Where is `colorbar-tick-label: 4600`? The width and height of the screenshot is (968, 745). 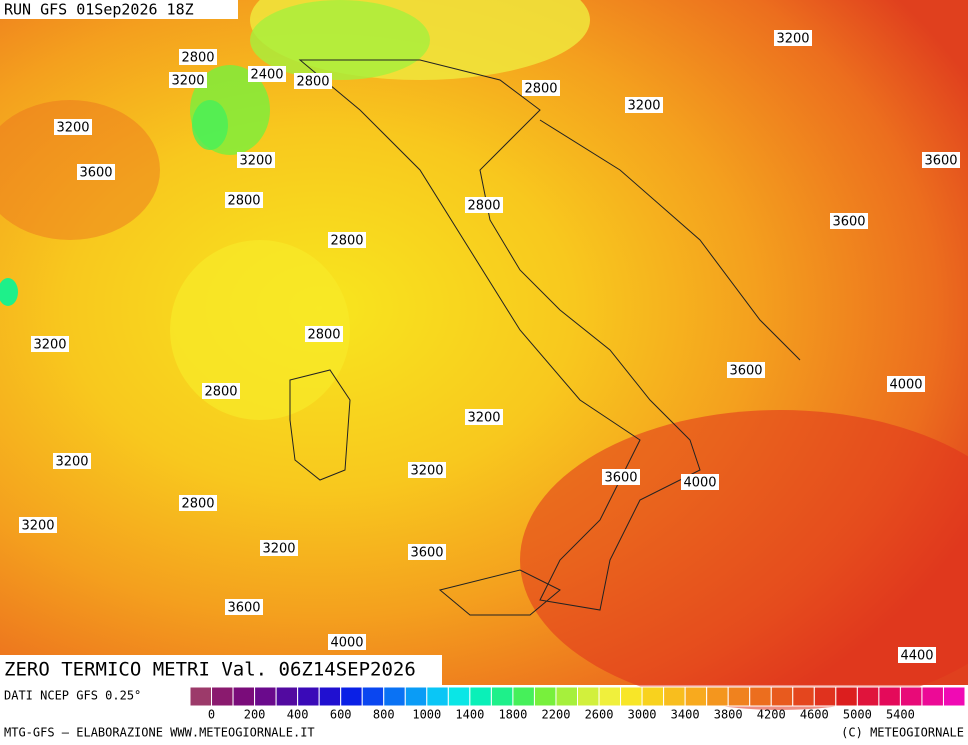
colorbar-tick-label: 4600 is located at coordinates (814, 715).